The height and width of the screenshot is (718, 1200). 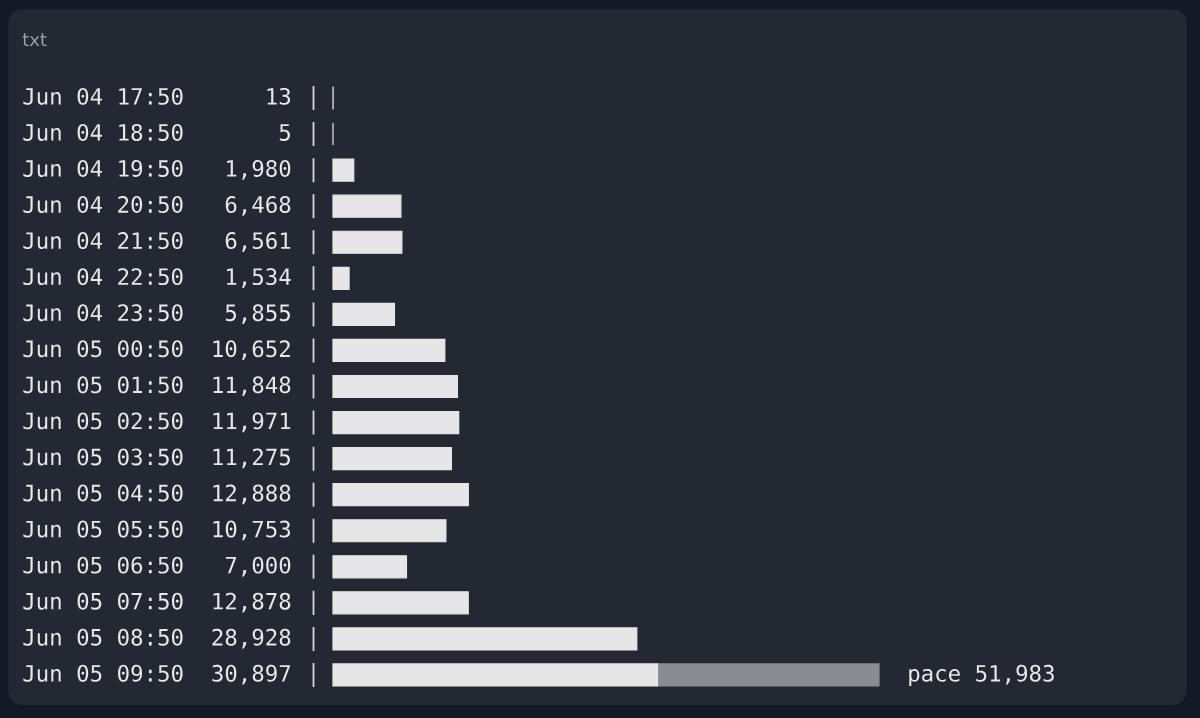 What do you see at coordinates (258, 206) in the screenshot?
I see `data-label: 6,468` at bounding box center [258, 206].